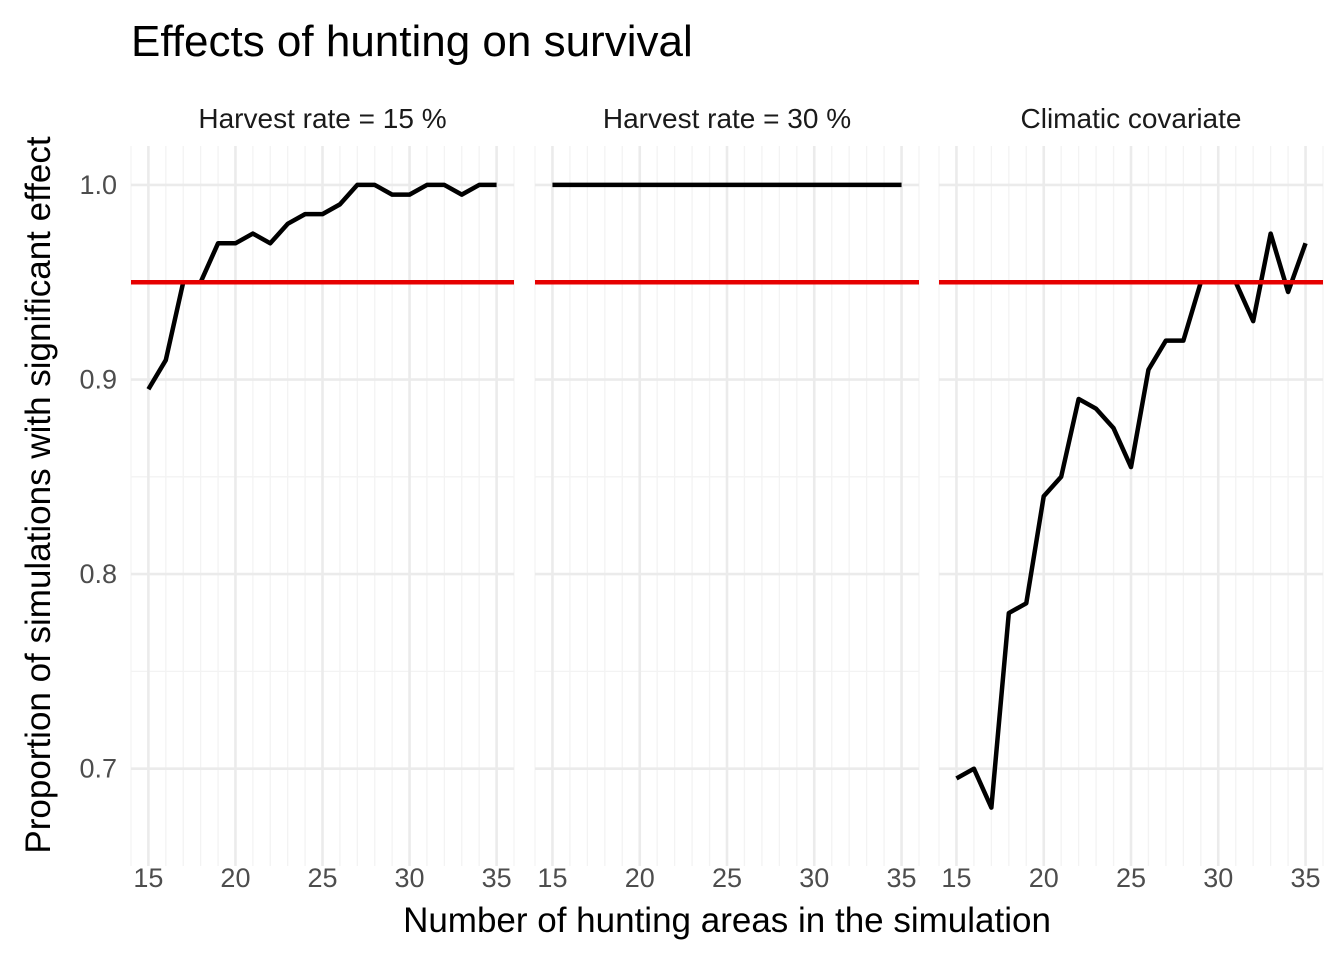 The width and height of the screenshot is (1344, 960). Describe the element at coordinates (321, 286) in the screenshot. I see `series-line` at that location.